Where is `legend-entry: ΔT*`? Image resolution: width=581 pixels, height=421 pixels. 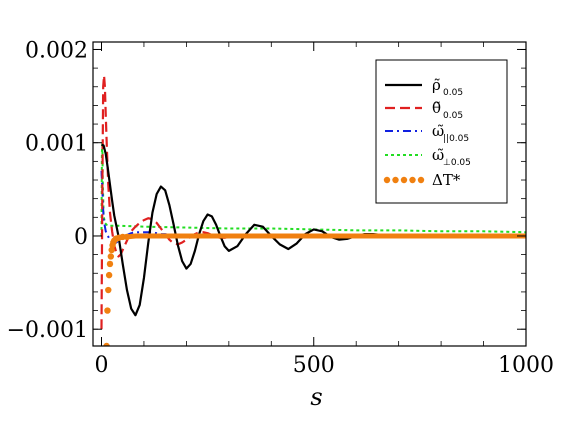
legend-entry: ΔT* is located at coordinates (422, 180).